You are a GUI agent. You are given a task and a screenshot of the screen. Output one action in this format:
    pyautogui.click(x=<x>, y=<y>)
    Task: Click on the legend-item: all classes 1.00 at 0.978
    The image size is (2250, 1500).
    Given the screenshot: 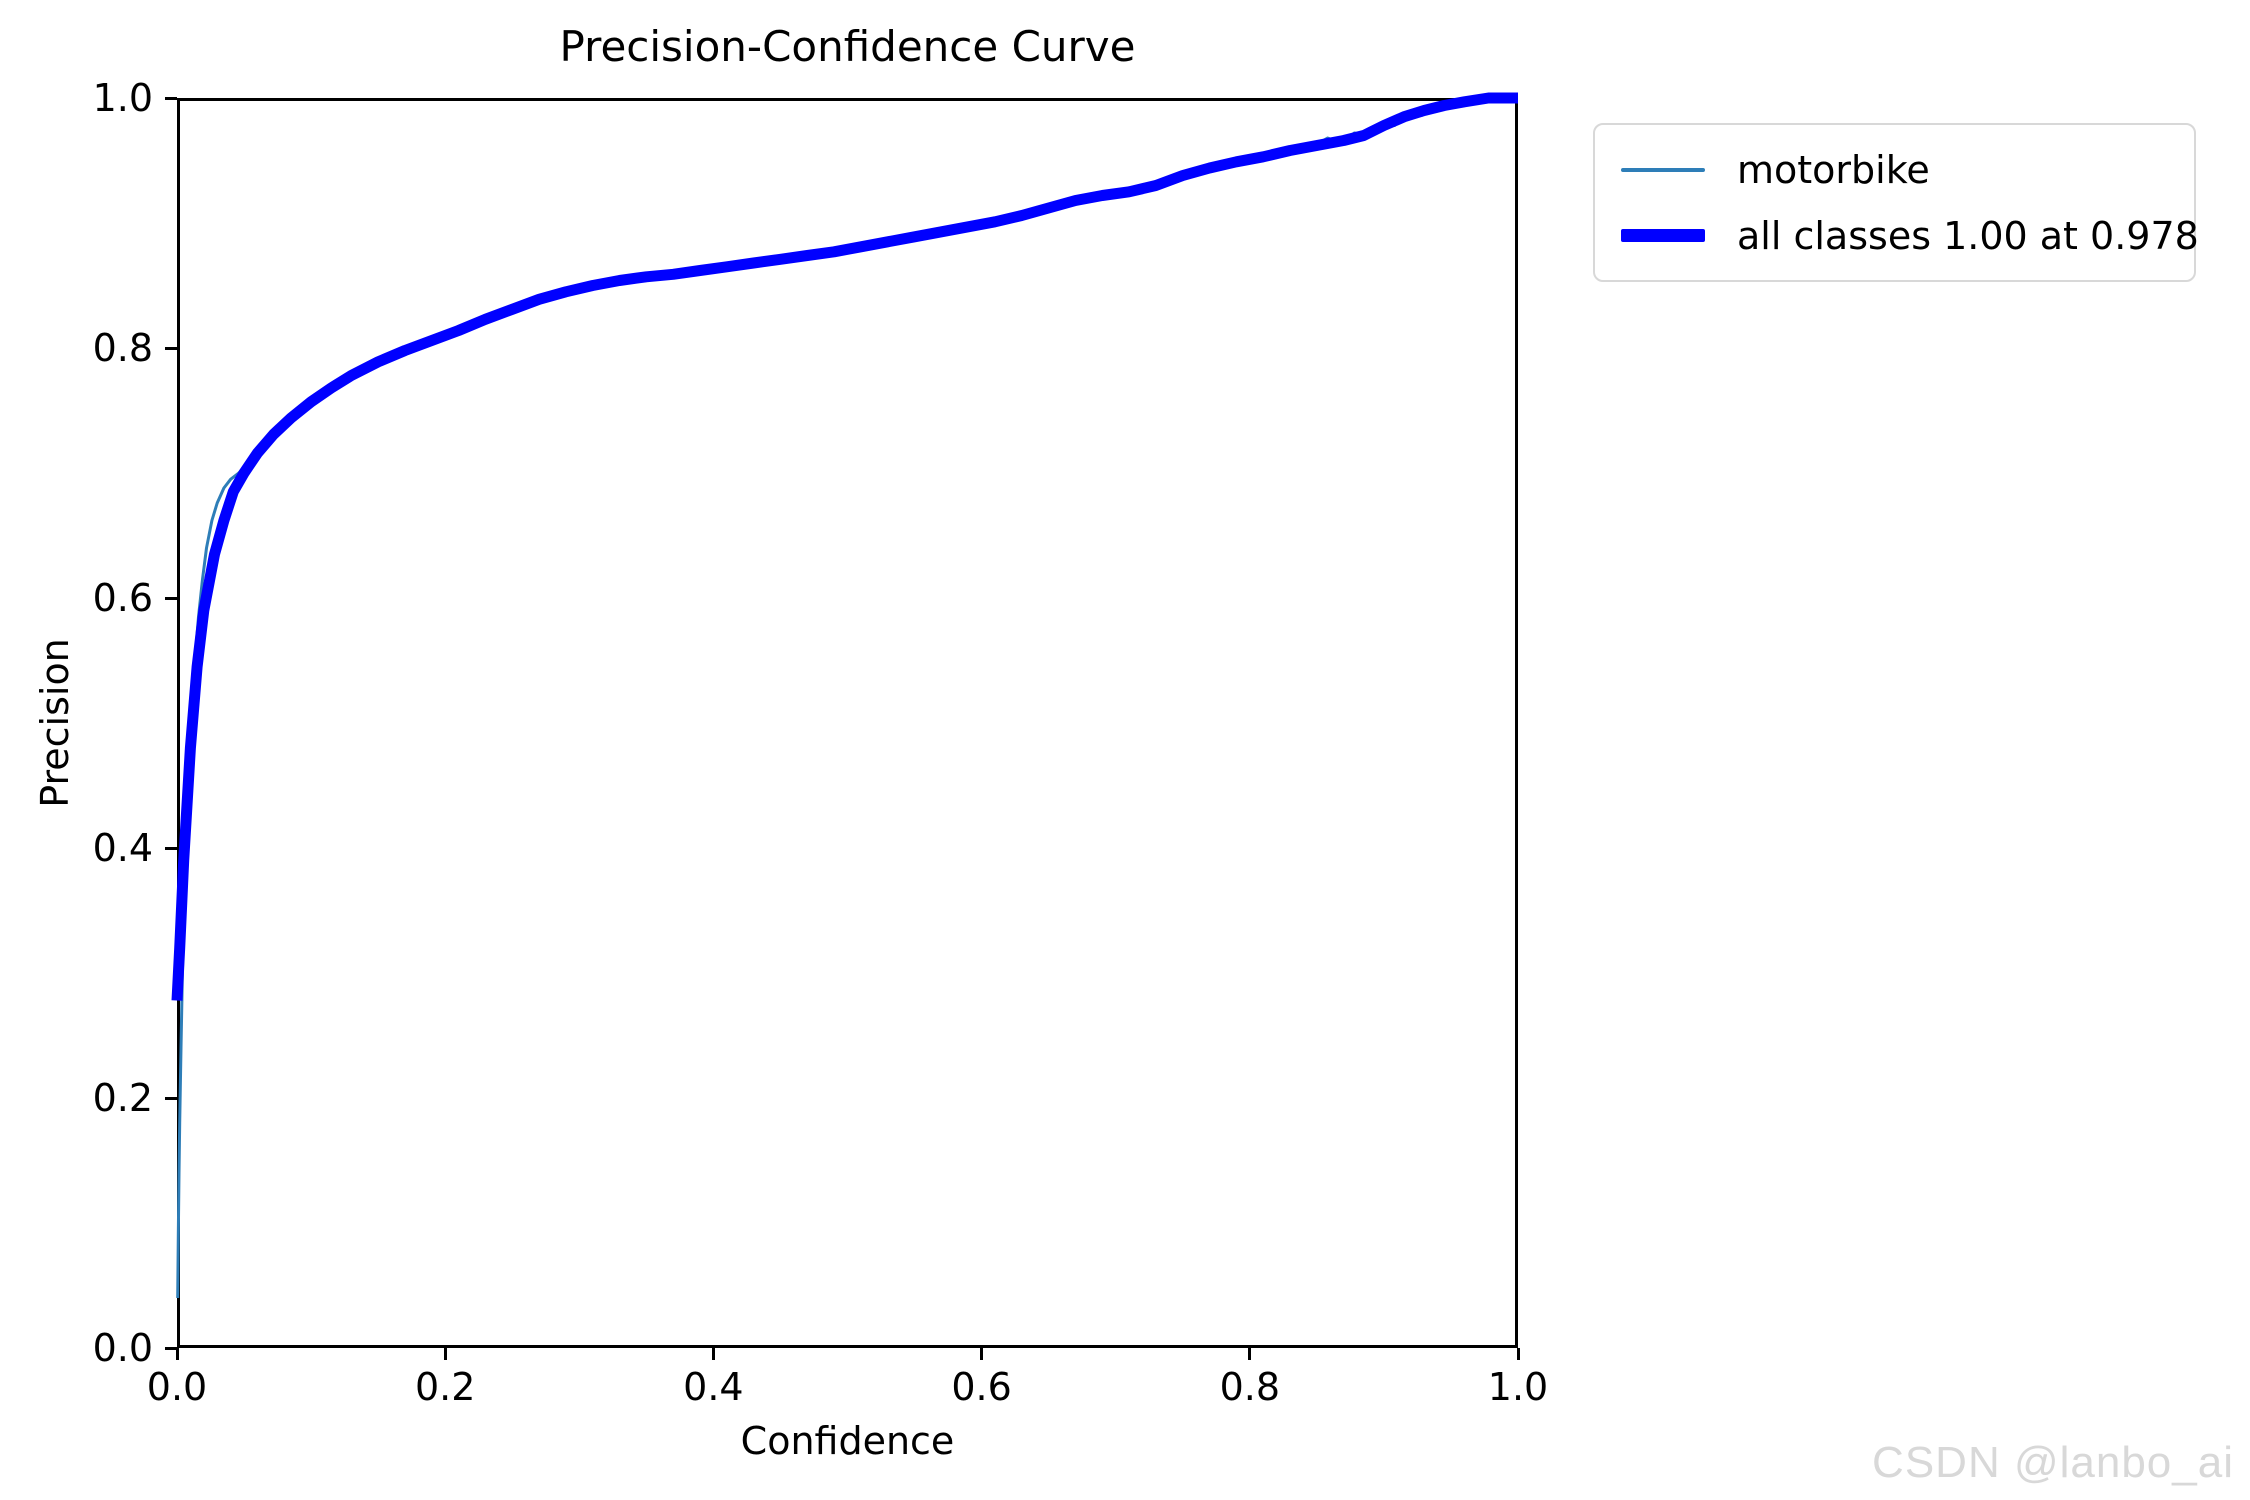 What is the action you would take?
    pyautogui.click(x=1910, y=236)
    